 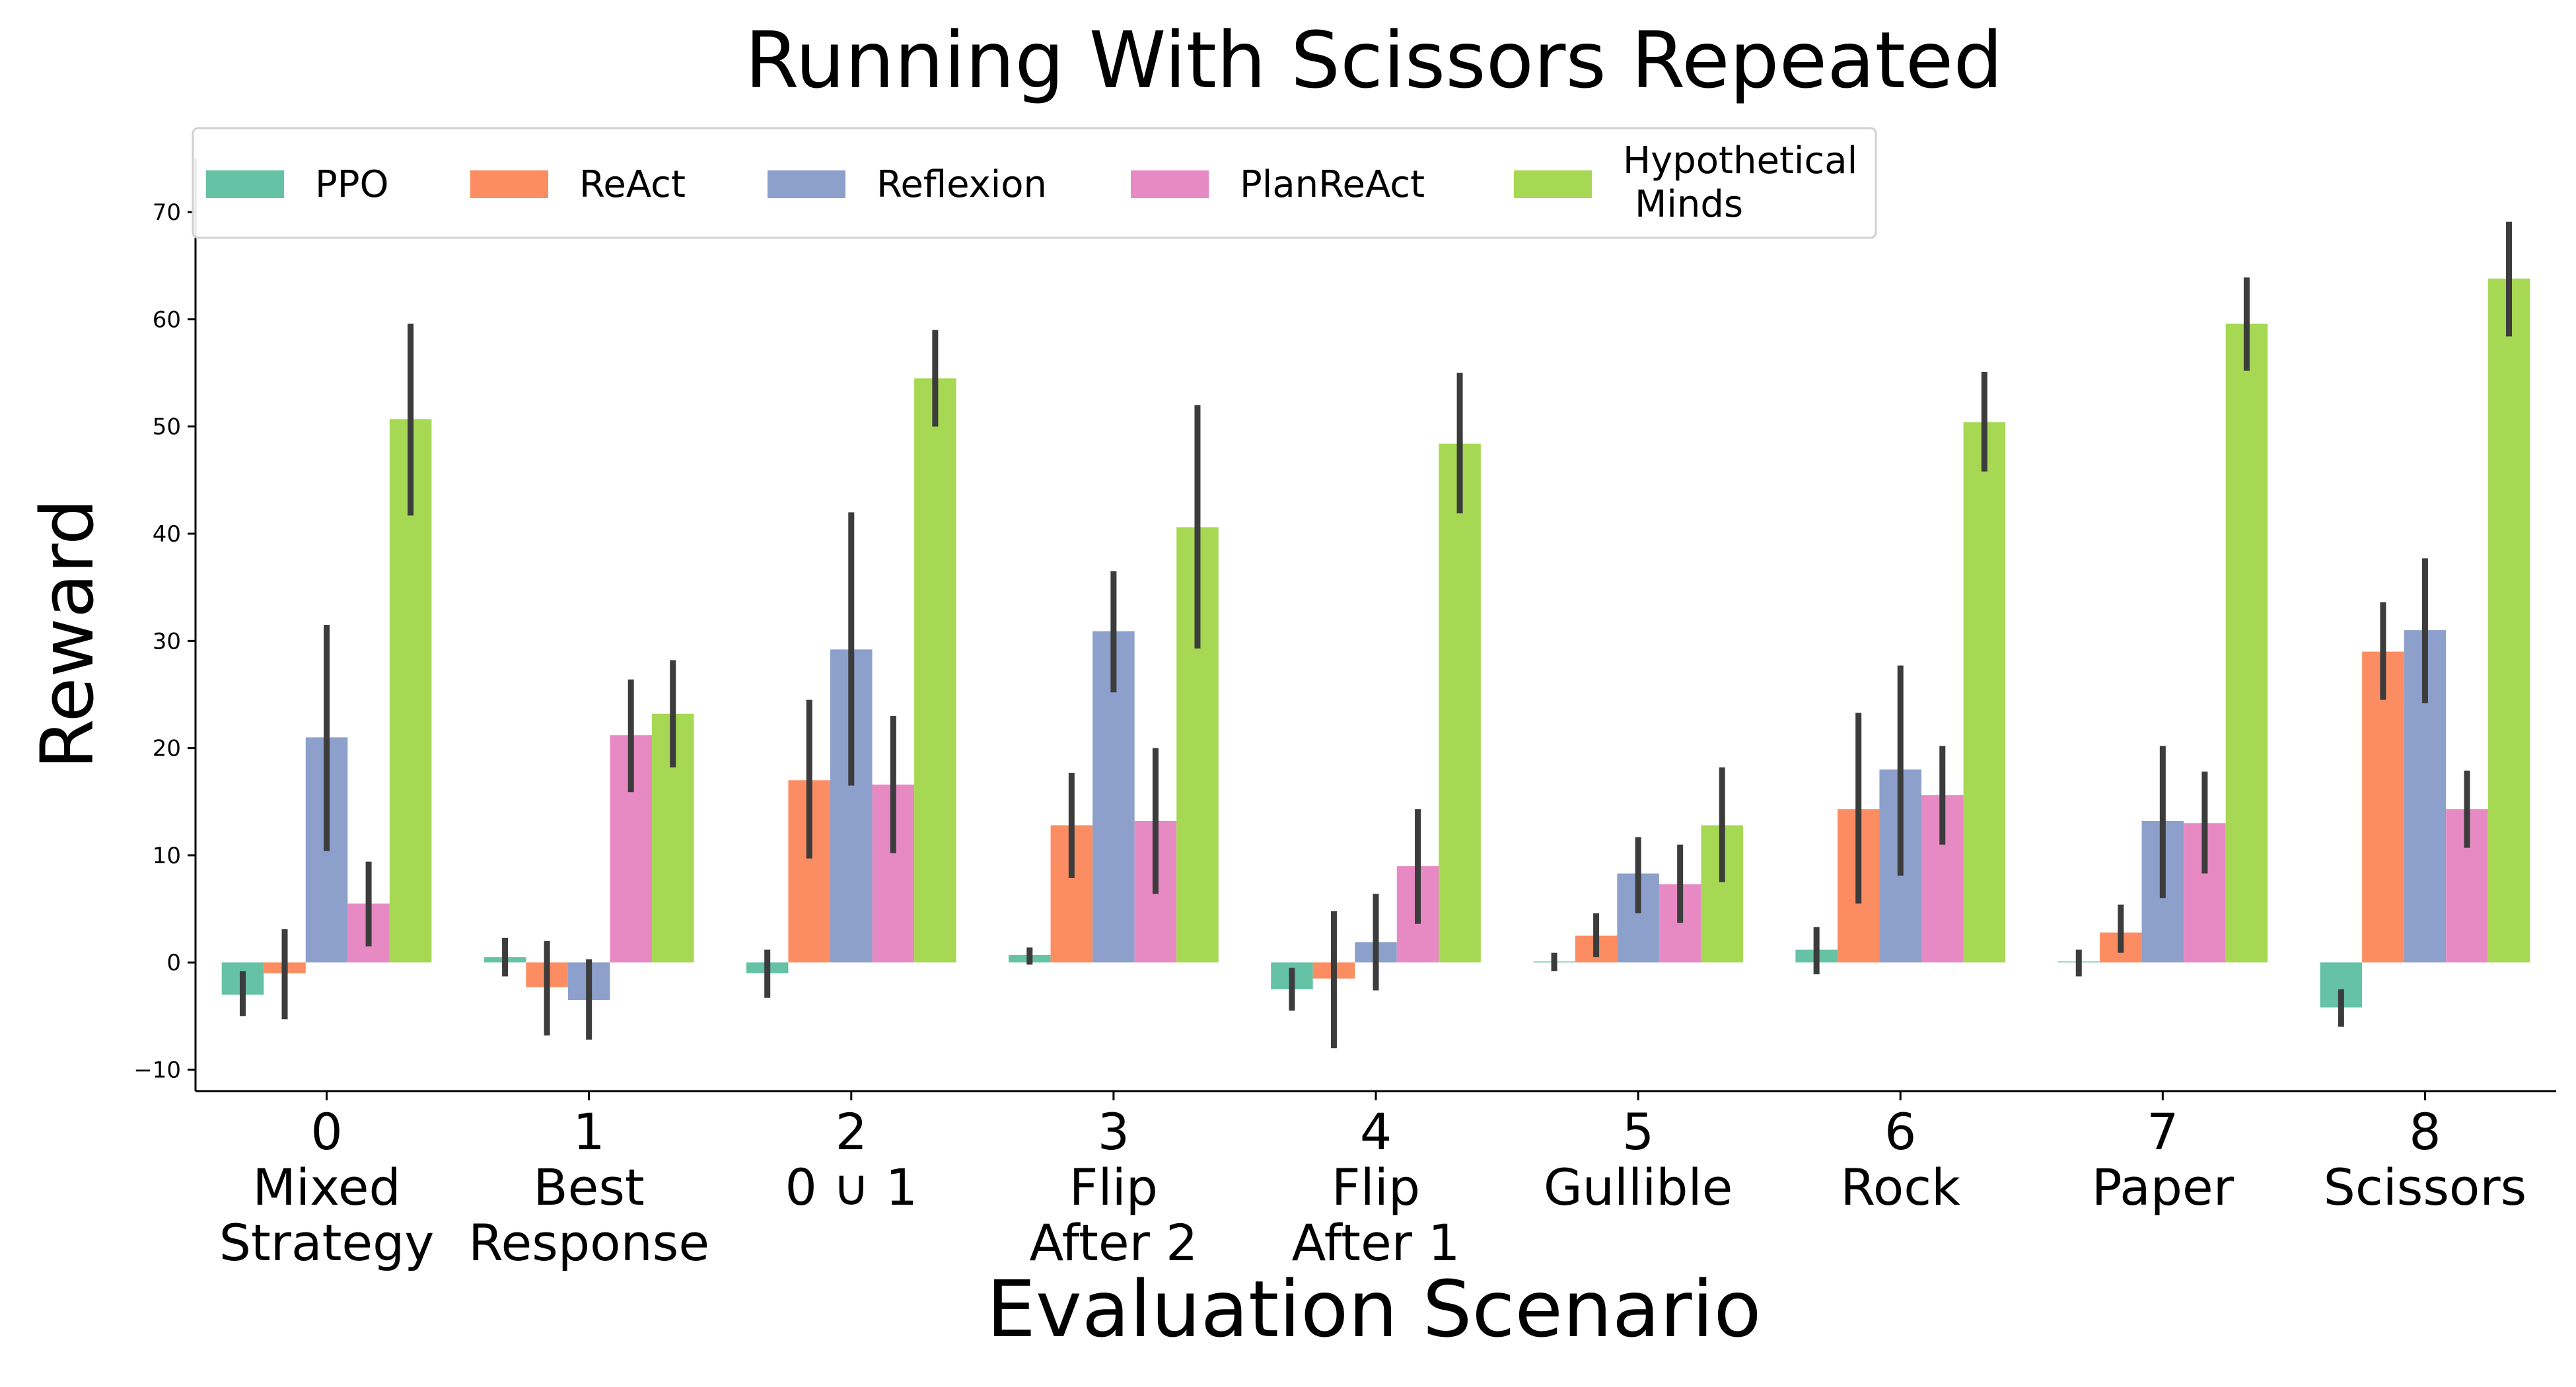 I want to click on x-tick-label: 6, so click(x=1900, y=1131).